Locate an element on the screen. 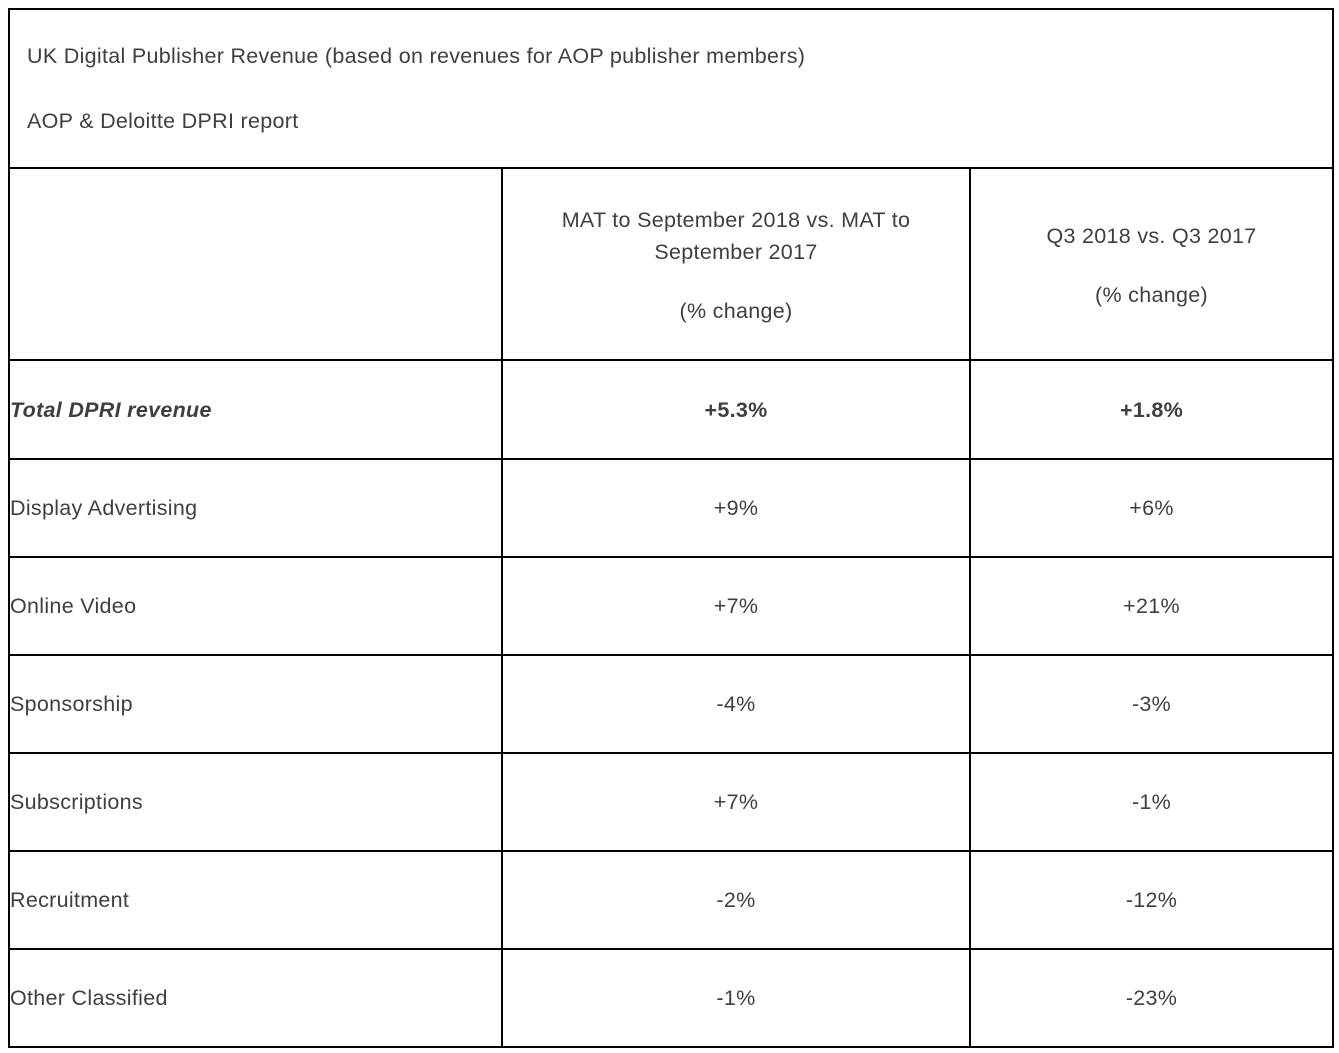 The height and width of the screenshot is (1053, 1339). q3-value: +1.8% is located at coordinates (1151, 409).